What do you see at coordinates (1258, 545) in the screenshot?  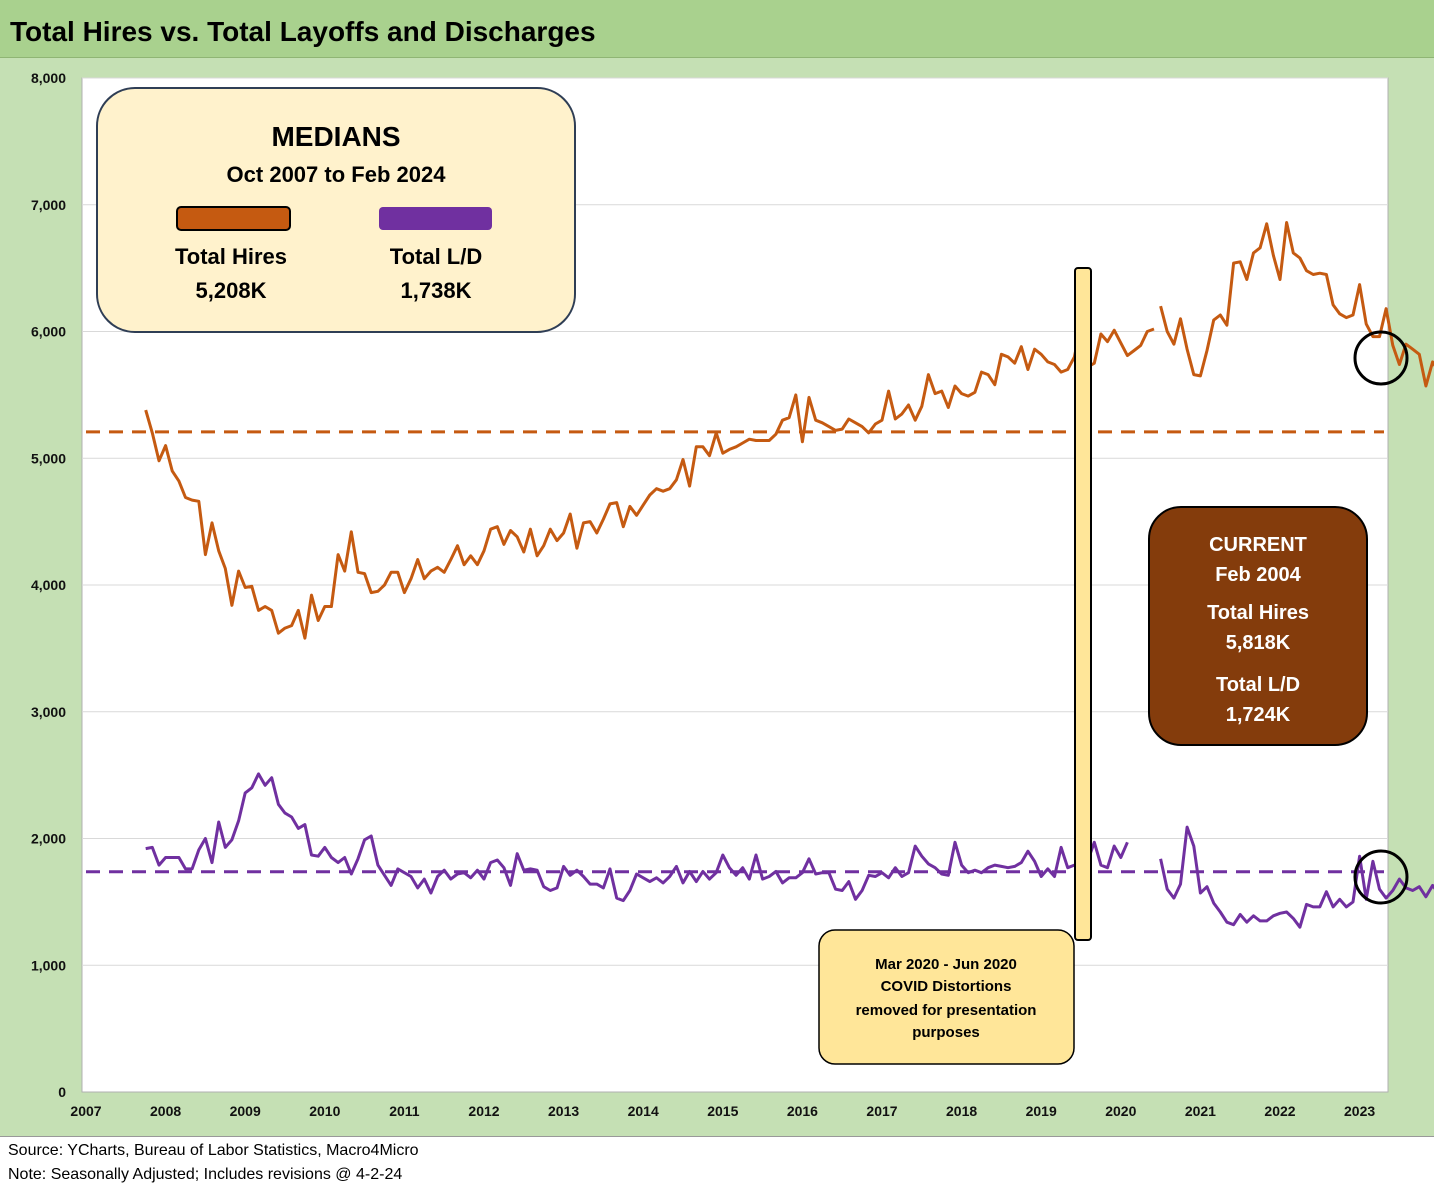 I see `current-heading: CURRENT` at bounding box center [1258, 545].